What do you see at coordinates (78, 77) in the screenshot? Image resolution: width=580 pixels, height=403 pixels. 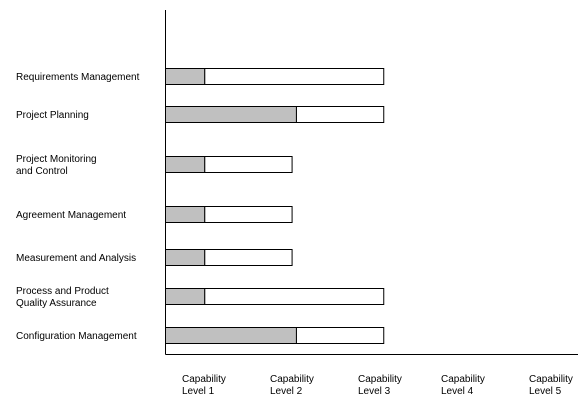 I see `category-label: Requirements Management` at bounding box center [78, 77].